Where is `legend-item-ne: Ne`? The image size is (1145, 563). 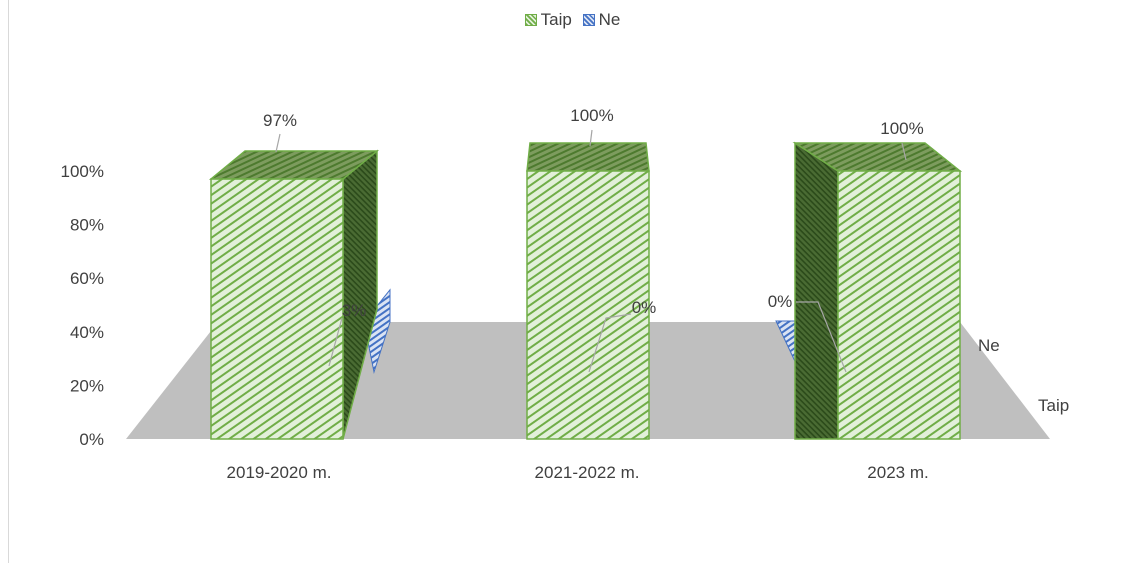 legend-item-ne: Ne is located at coordinates (601, 20).